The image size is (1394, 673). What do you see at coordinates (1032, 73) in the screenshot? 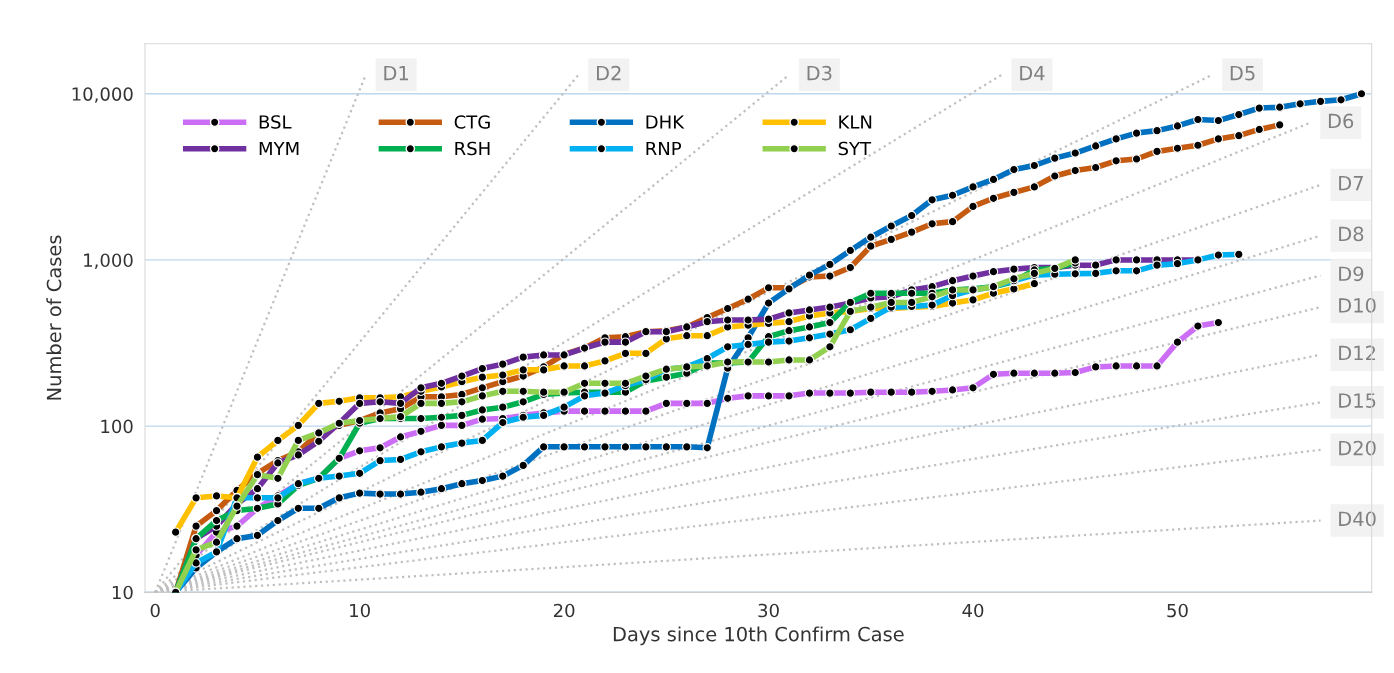
I see `series-label: D4` at bounding box center [1032, 73].